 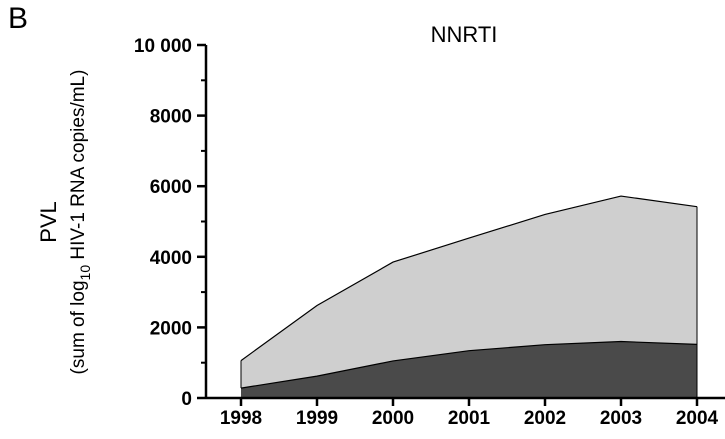 I want to click on series-lower-line, so click(x=469, y=364).